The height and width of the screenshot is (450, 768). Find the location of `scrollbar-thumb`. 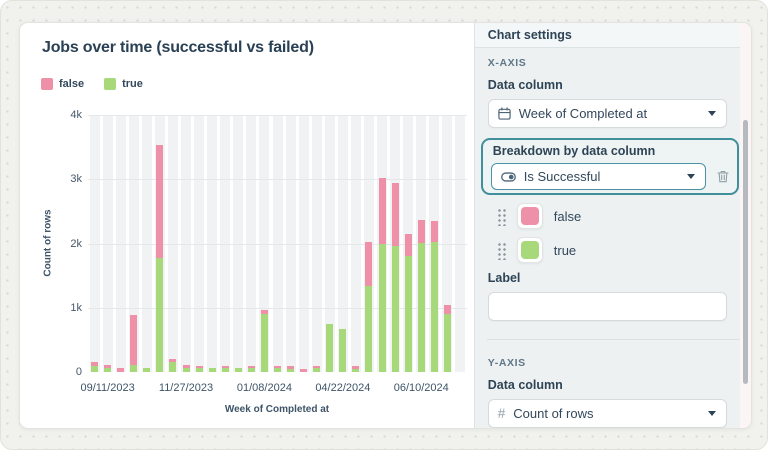

scrollbar-thumb is located at coordinates (745, 252).